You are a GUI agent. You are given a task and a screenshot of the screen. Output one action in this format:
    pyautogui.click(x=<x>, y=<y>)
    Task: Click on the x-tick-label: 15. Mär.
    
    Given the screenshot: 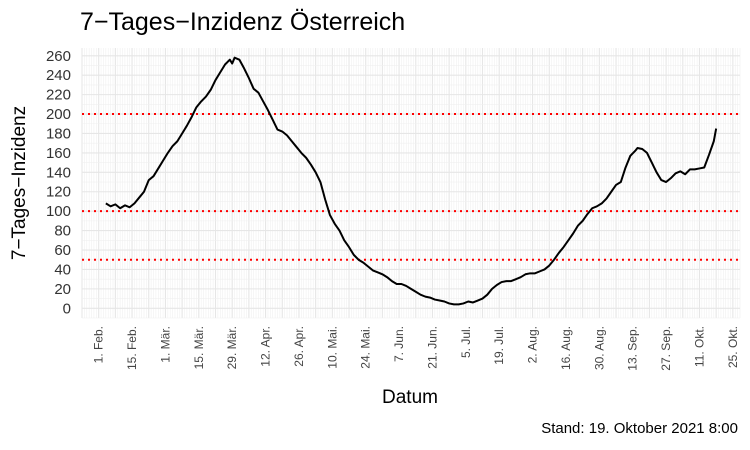 What is the action you would take?
    pyautogui.click(x=199, y=347)
    